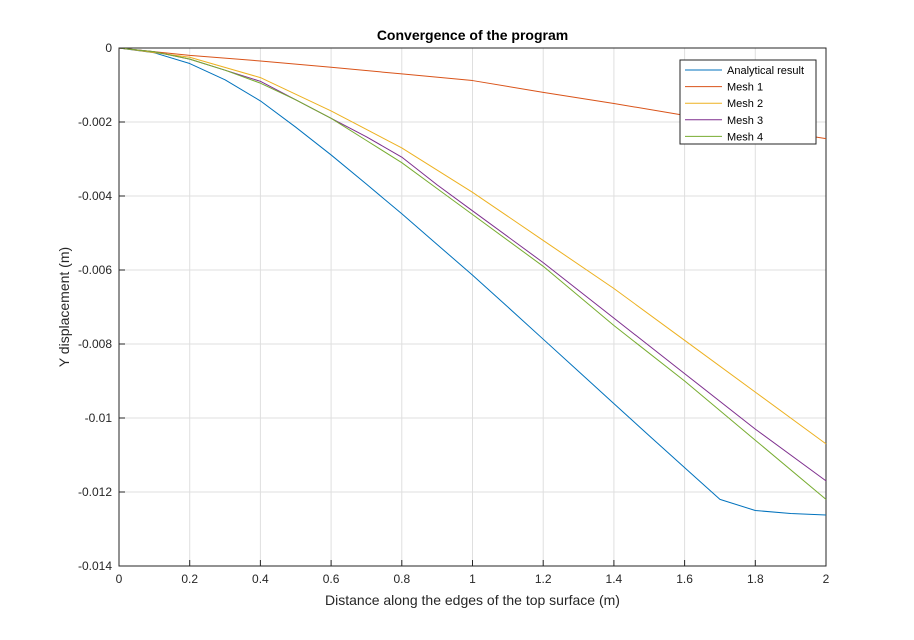 The width and height of the screenshot is (914, 640). Describe the element at coordinates (95, 492) in the screenshot. I see `y-tick-label: -0.012` at that location.